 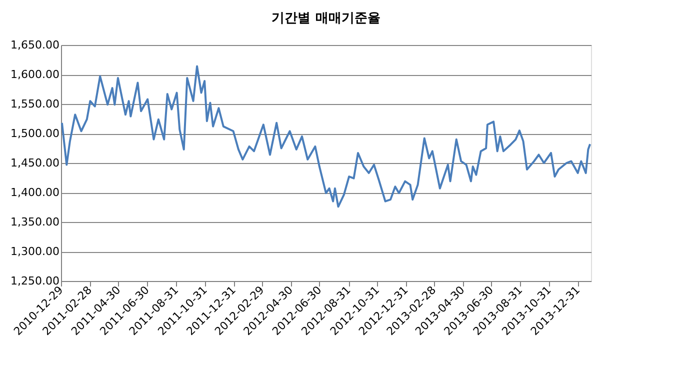 I want to click on y-tick-label: 1,400.00, so click(x=35, y=192).